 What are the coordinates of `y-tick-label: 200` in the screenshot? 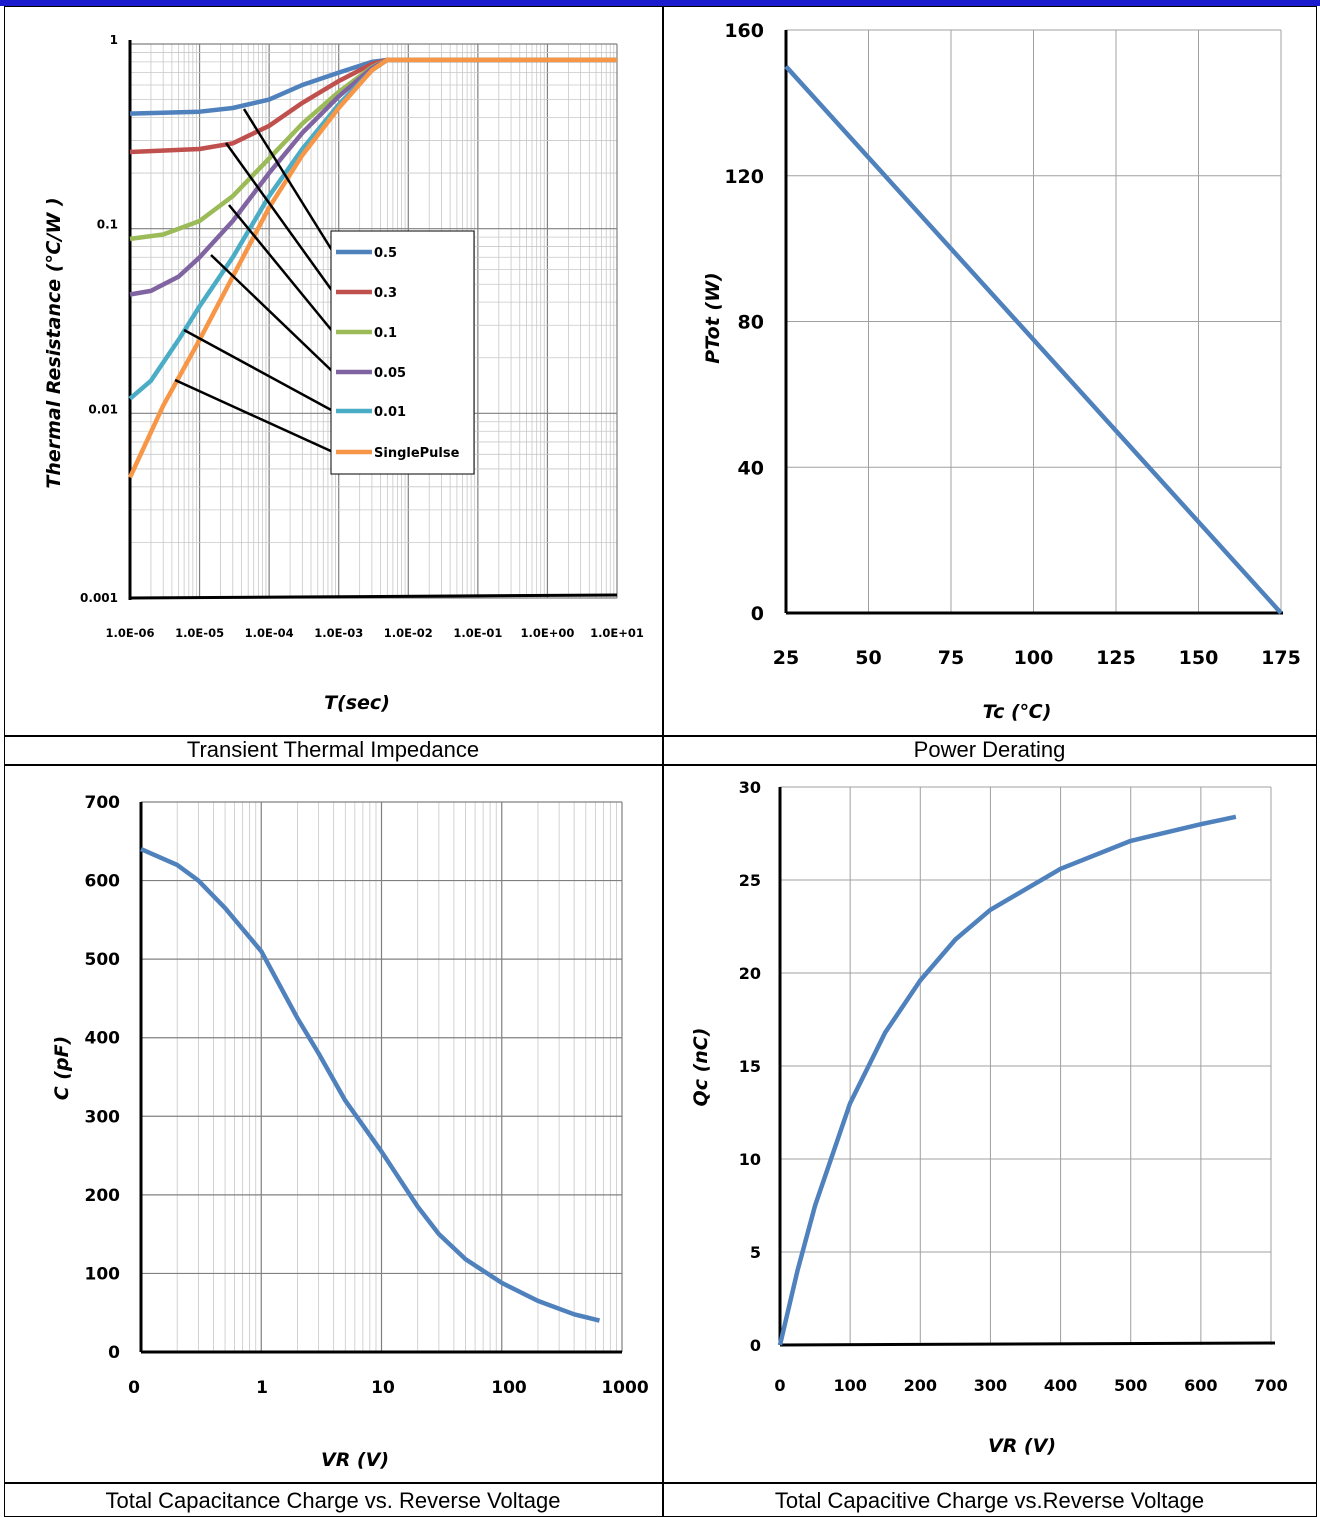 It's located at (103, 1196).